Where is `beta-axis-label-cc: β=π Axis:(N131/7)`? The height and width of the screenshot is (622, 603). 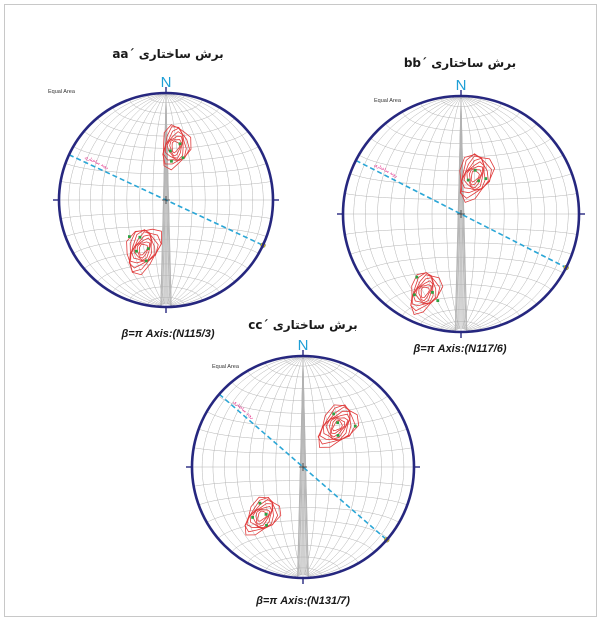
beta-axis-label-cc: β=π Axis:(N131/7) is located at coordinates (302, 601).